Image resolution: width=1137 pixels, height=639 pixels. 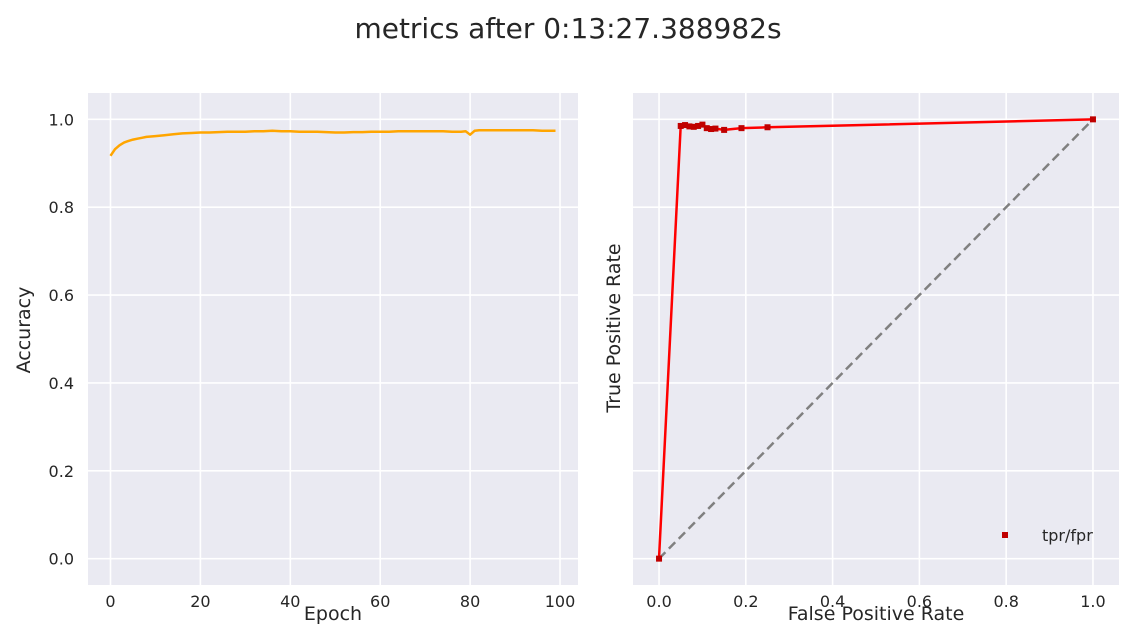 I want to click on accuracy-x-axis-label: Epoch, so click(x=333, y=614).